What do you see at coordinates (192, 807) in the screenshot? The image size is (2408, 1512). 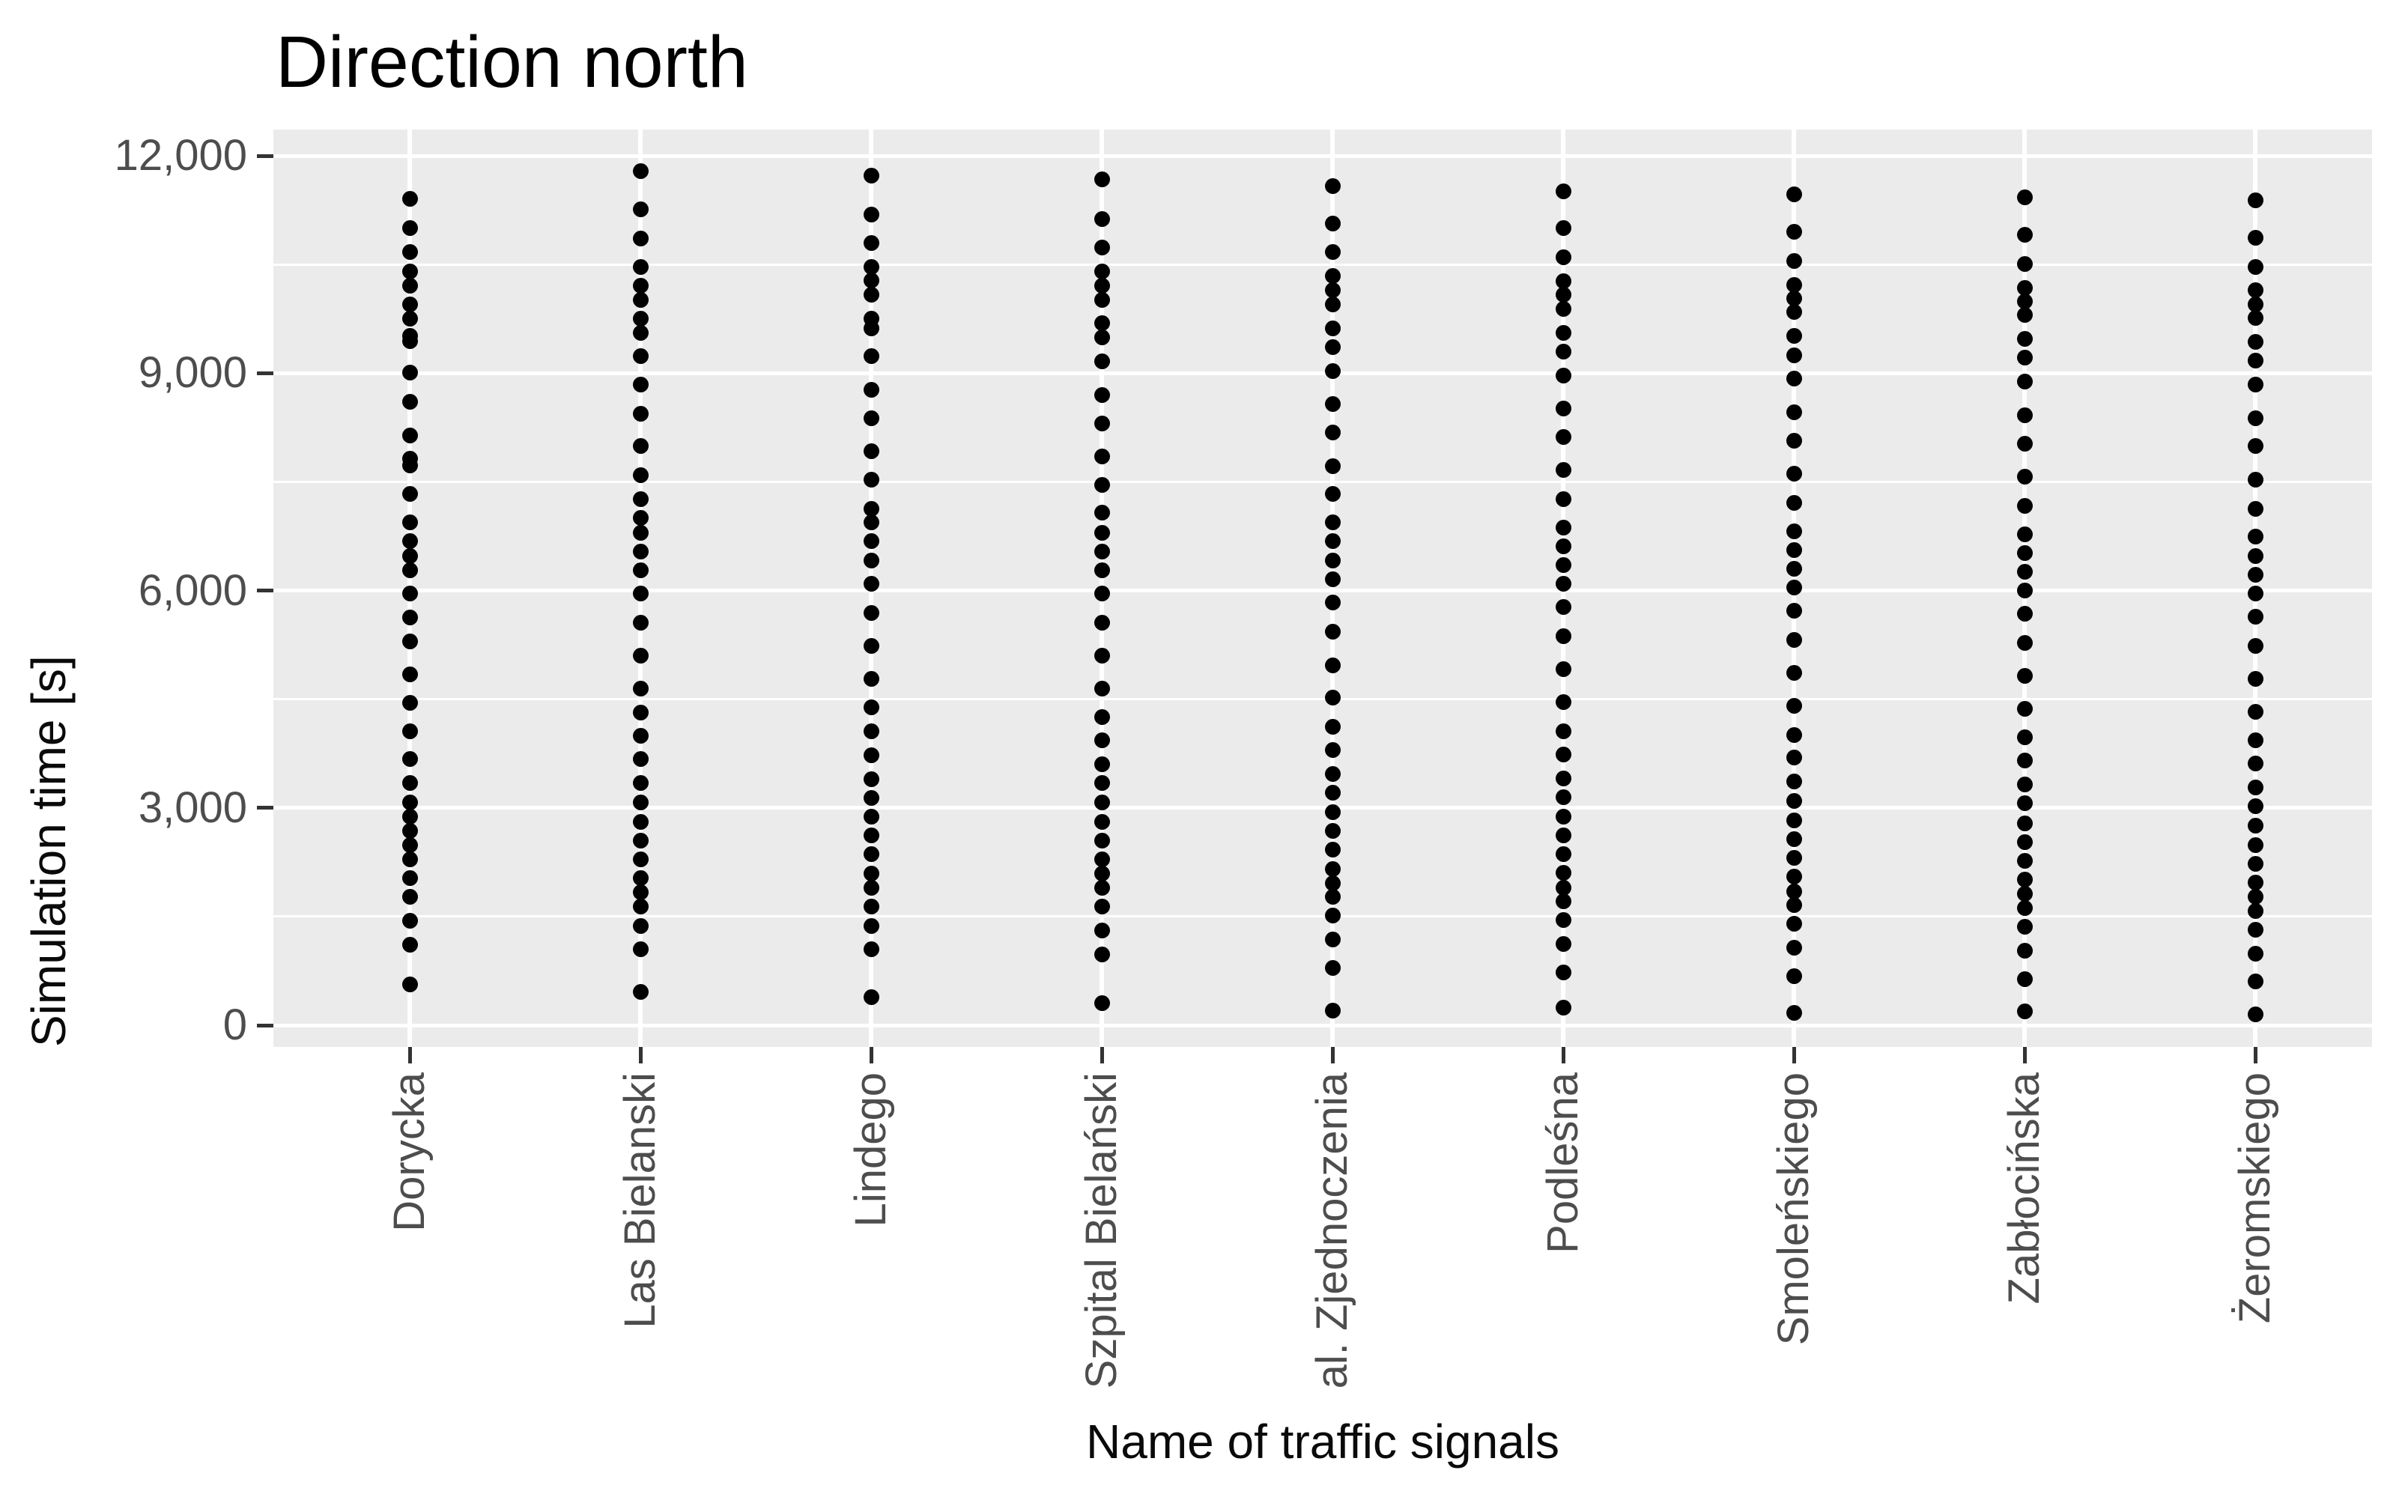 I see `y-tick-label: 3,000` at bounding box center [192, 807].